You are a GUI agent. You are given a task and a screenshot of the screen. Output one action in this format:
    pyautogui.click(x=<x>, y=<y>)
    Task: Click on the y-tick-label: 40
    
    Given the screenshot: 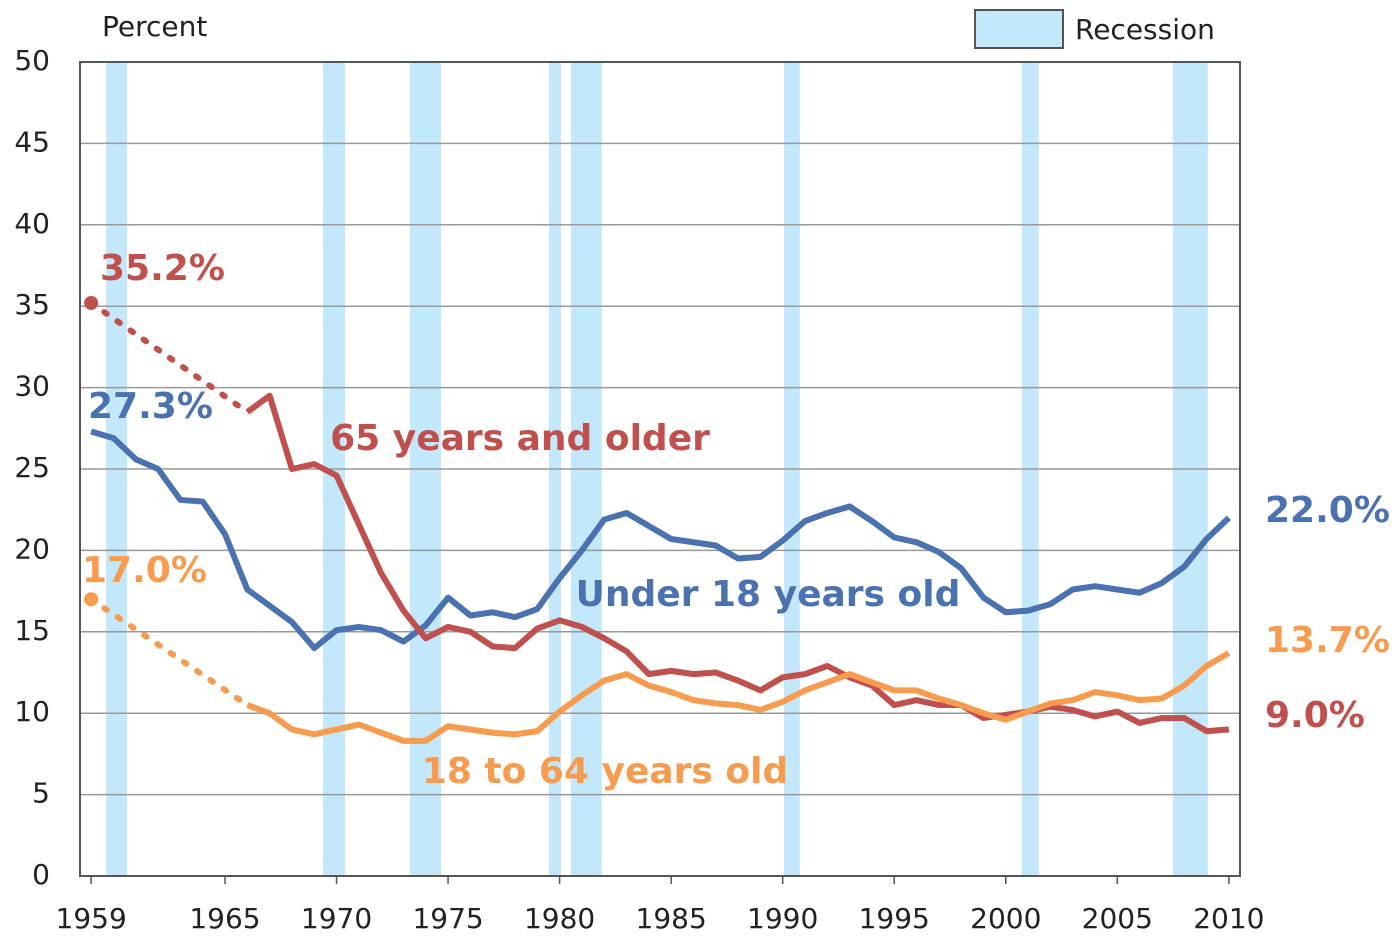 What is the action you would take?
    pyautogui.click(x=32, y=223)
    